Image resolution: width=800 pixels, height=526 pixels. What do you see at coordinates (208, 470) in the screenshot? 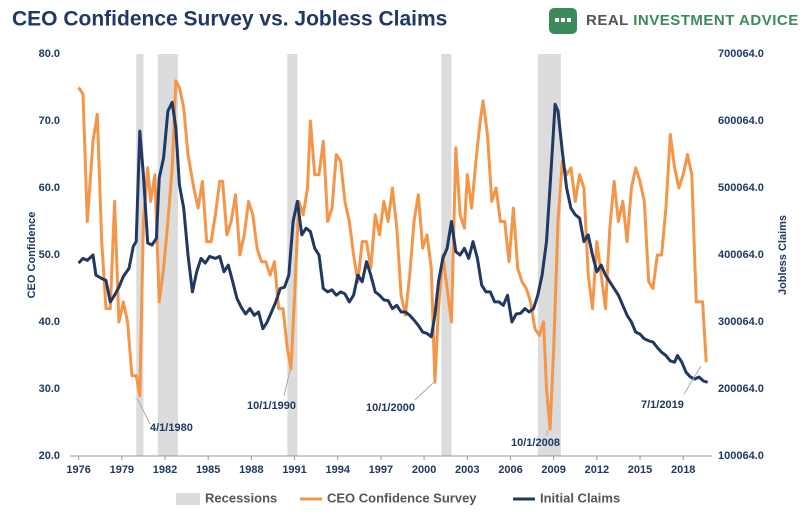
I see `x-tick-label: 1985` at bounding box center [208, 470].